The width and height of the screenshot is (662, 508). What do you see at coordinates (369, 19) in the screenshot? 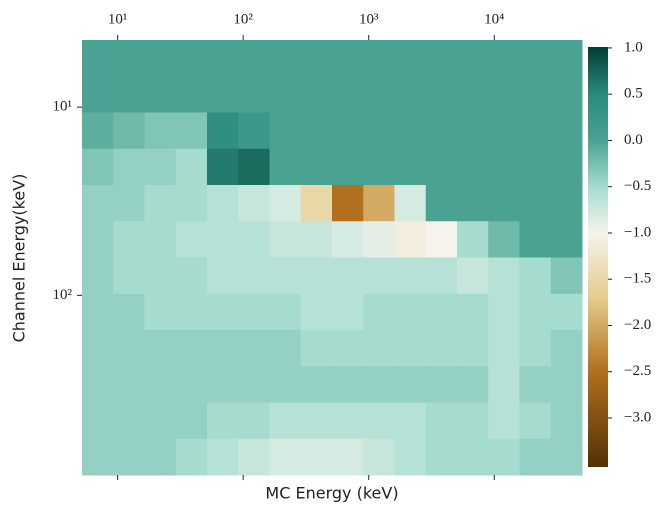
I see `x-tick-label: 10³` at bounding box center [369, 19].